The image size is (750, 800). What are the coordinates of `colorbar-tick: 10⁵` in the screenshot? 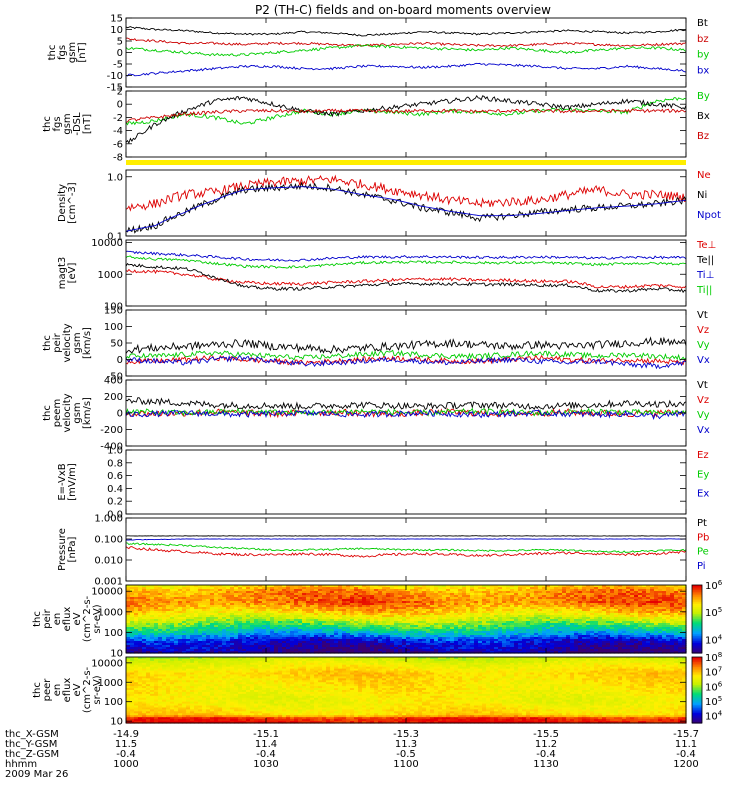 It's located at (713, 612).